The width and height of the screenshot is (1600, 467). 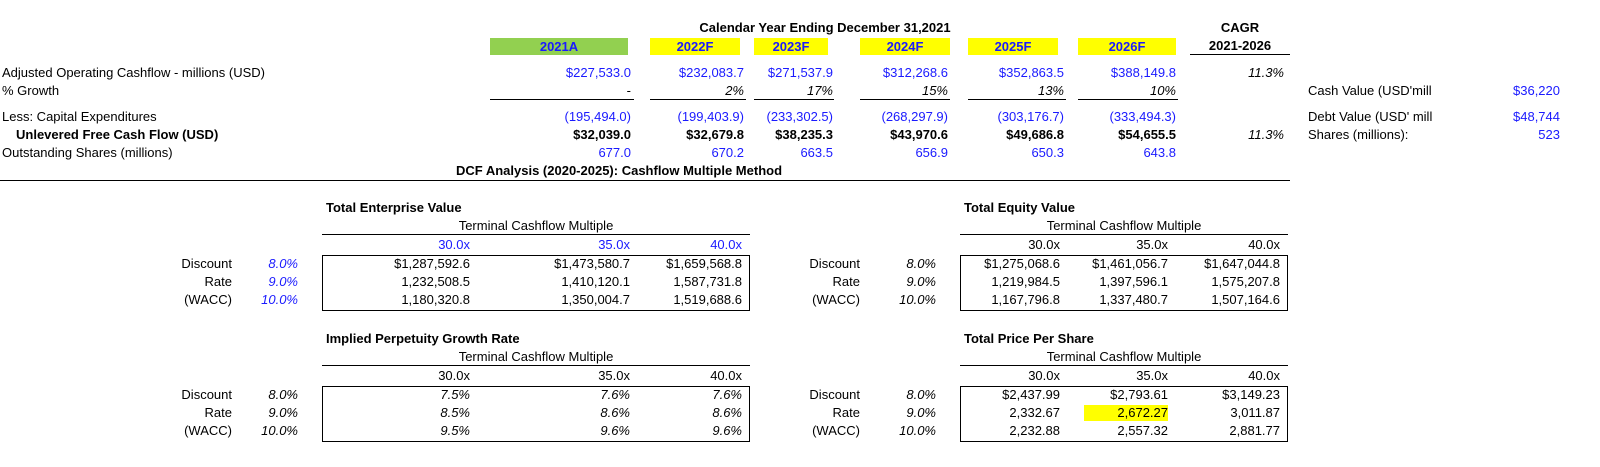 I want to click on capex-value: (233,302.5), so click(x=800, y=116).